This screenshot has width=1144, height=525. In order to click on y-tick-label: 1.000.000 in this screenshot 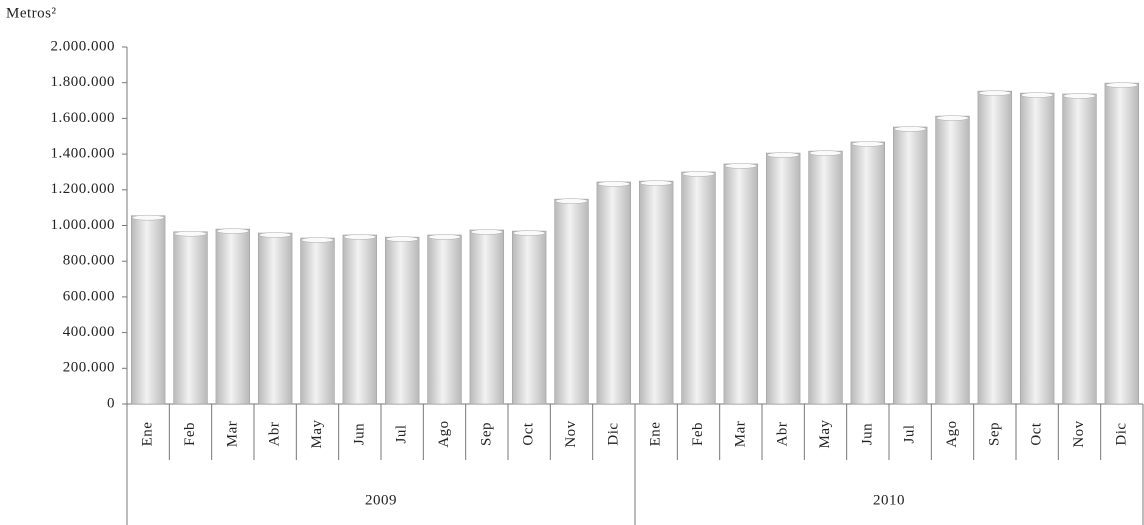, I will do `click(83, 225)`.